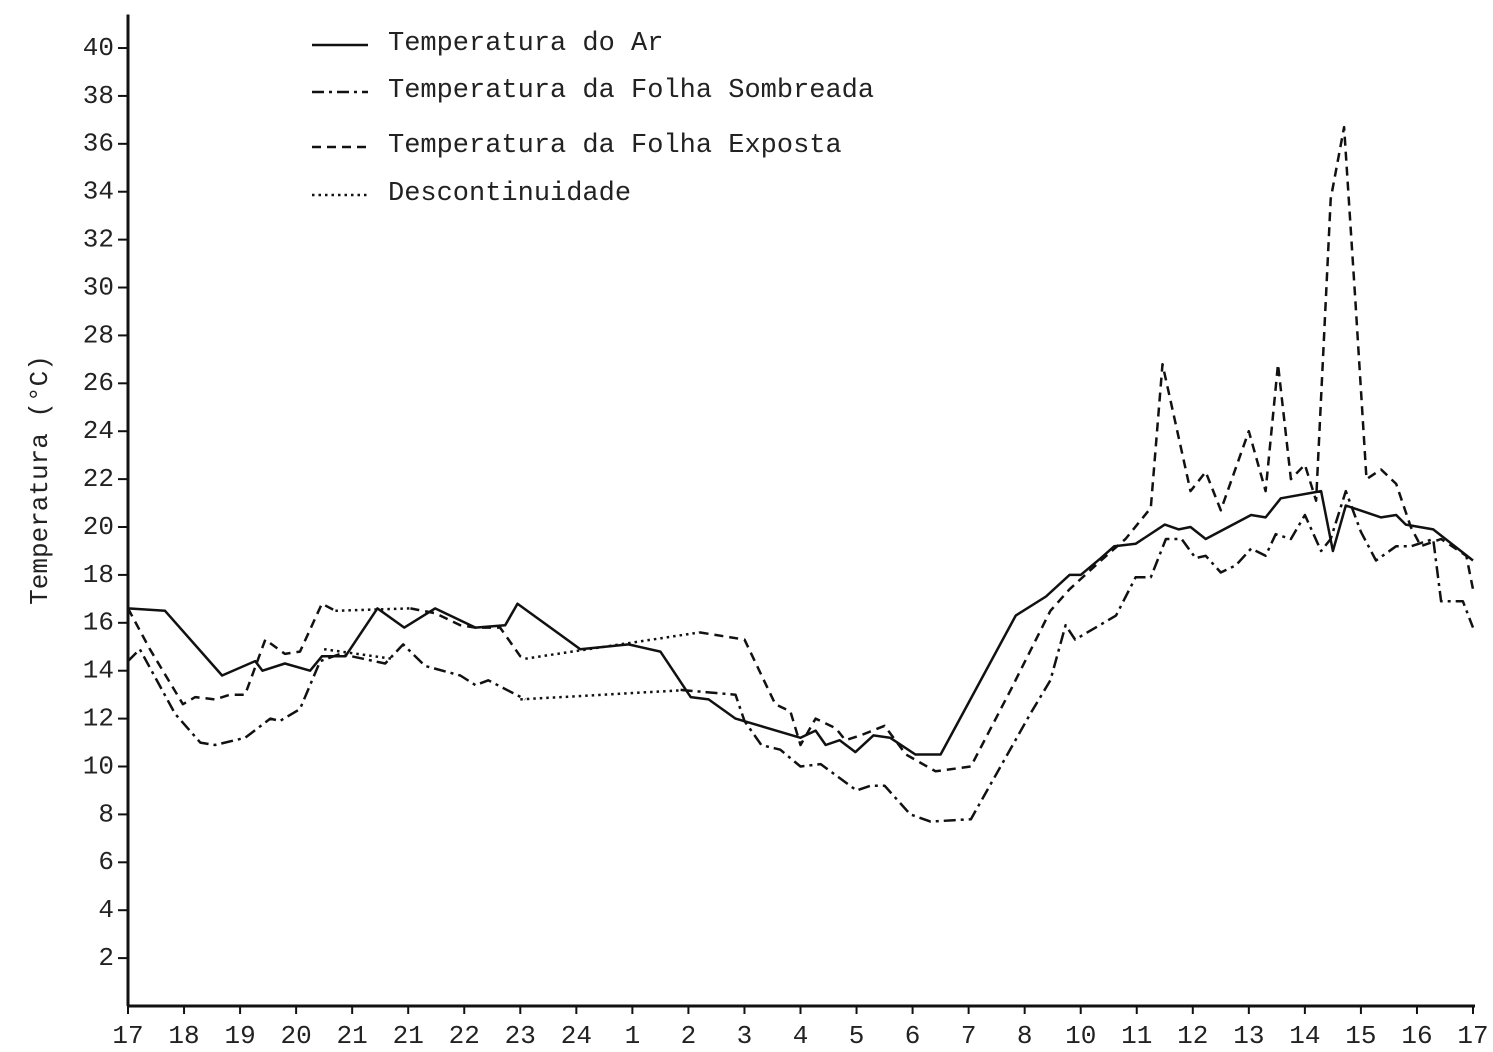  I want to click on x-tick-label: 22, so click(464, 1036).